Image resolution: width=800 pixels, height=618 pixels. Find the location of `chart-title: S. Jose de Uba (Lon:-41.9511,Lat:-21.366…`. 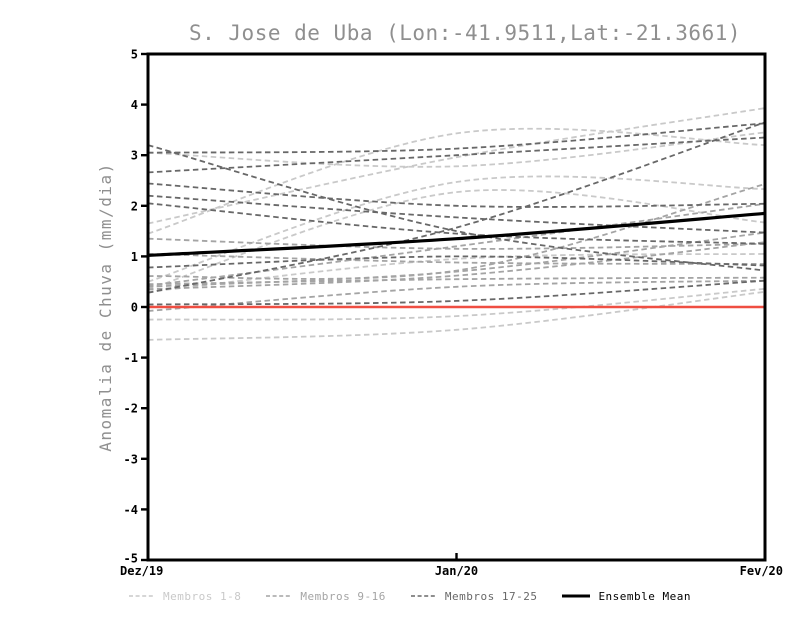

chart-title: S. Jose de Uba (Lon:-41.9511,Lat:-21.366… is located at coordinates (465, 33).